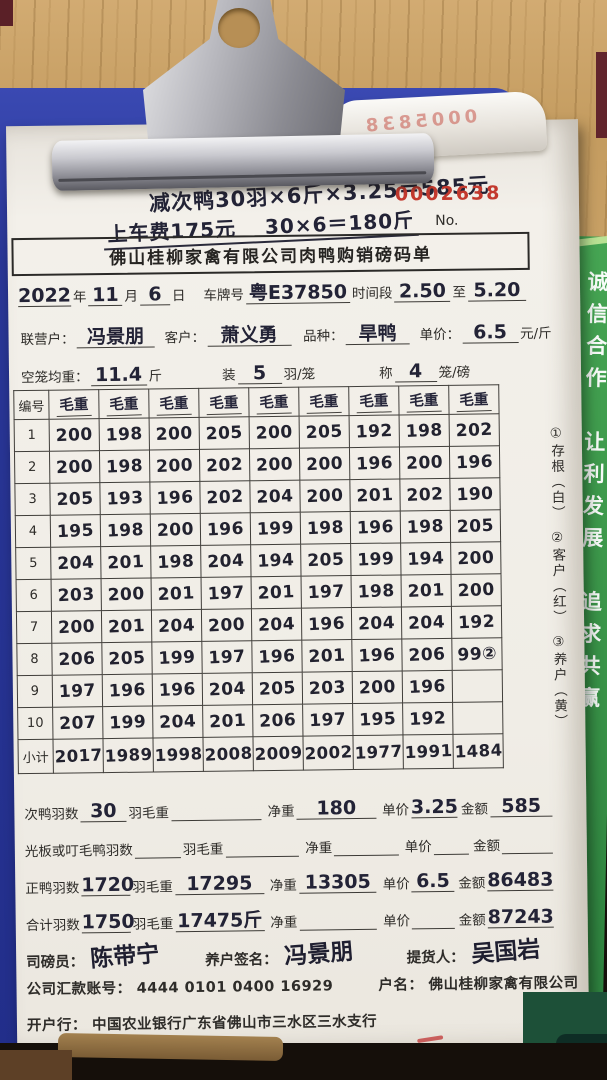 The image size is (607, 1080). Describe the element at coordinates (427, 718) in the screenshot. I see `weight-cell: 192` at that location.